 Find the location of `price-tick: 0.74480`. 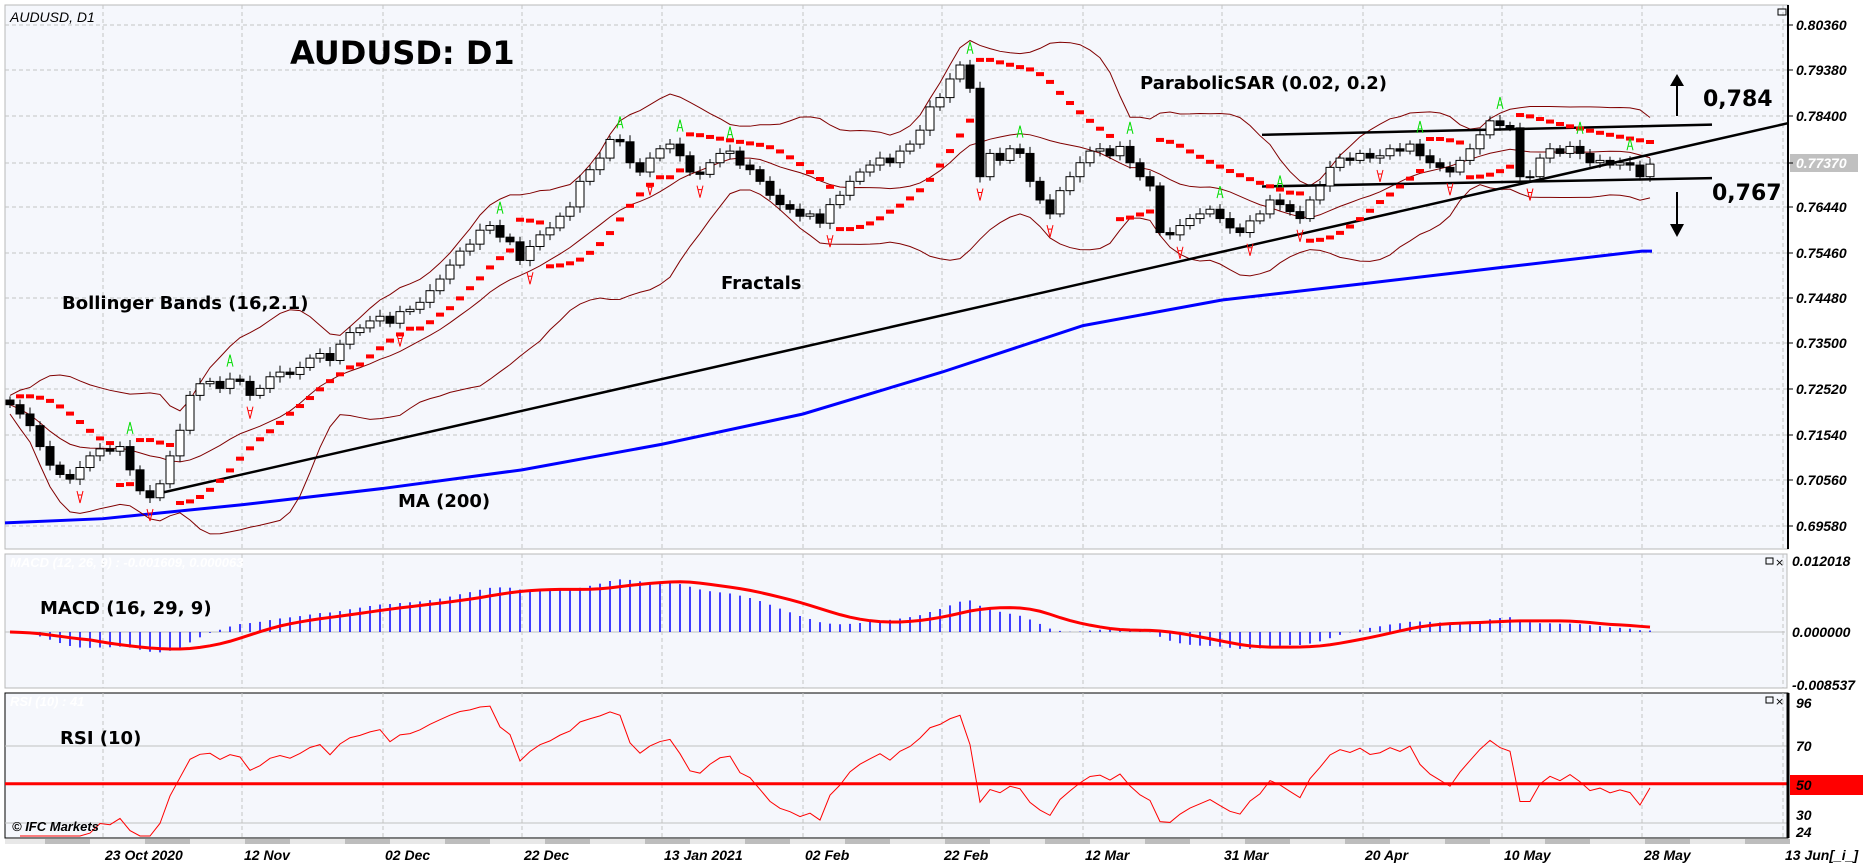

price-tick: 0.74480 is located at coordinates (1821, 298).